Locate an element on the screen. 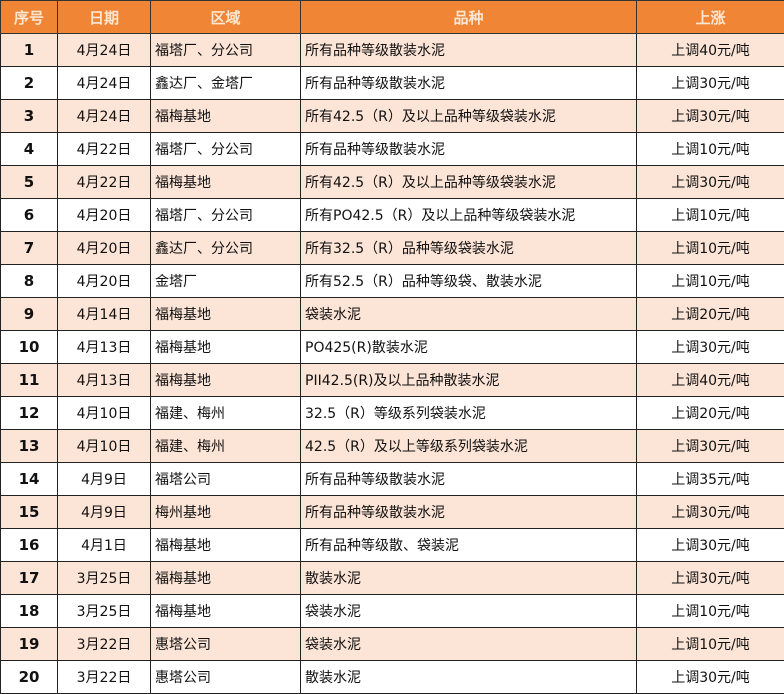 This screenshot has width=784, height=694. cell-region: 梅州基地 is located at coordinates (225, 512).